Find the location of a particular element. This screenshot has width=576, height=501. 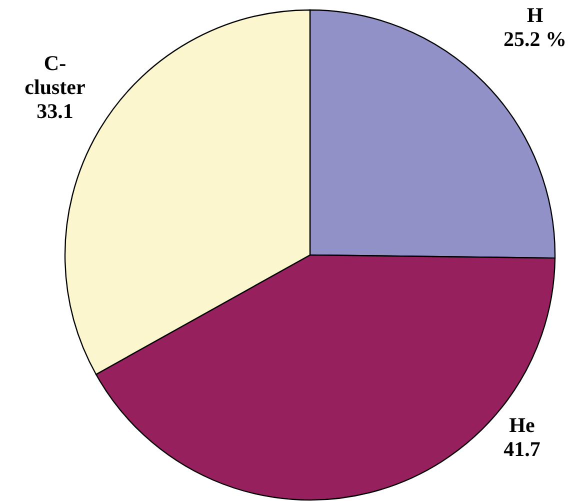

slice-label: He is located at coordinates (522, 425).